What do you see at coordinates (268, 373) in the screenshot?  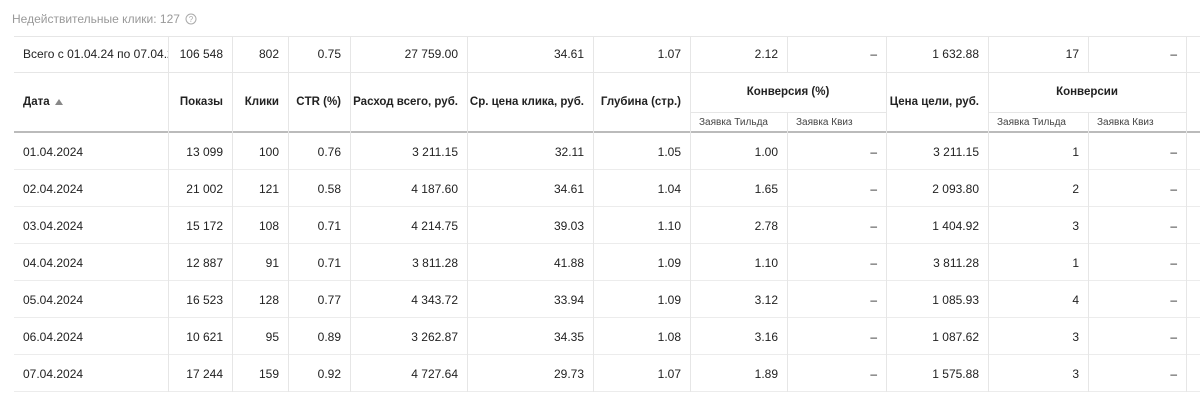 I see `data-cell-text: 159` at bounding box center [268, 373].